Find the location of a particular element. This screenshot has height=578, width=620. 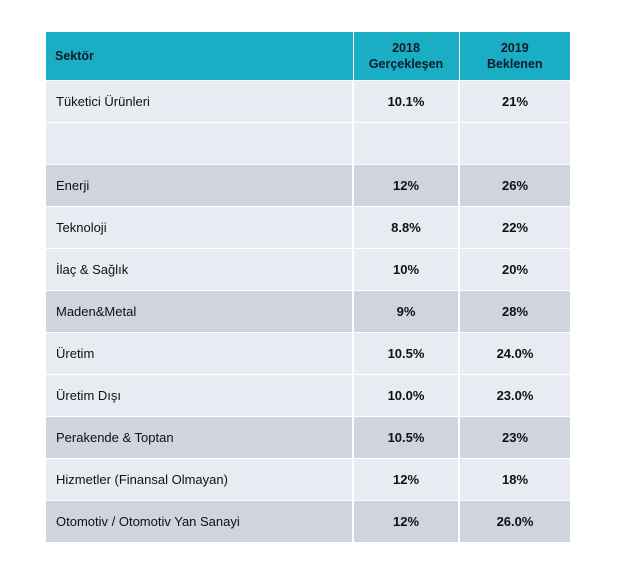

table-header-row: Sektör 2018 Gerçekleşen 2019 Beklenen is located at coordinates (308, 56).